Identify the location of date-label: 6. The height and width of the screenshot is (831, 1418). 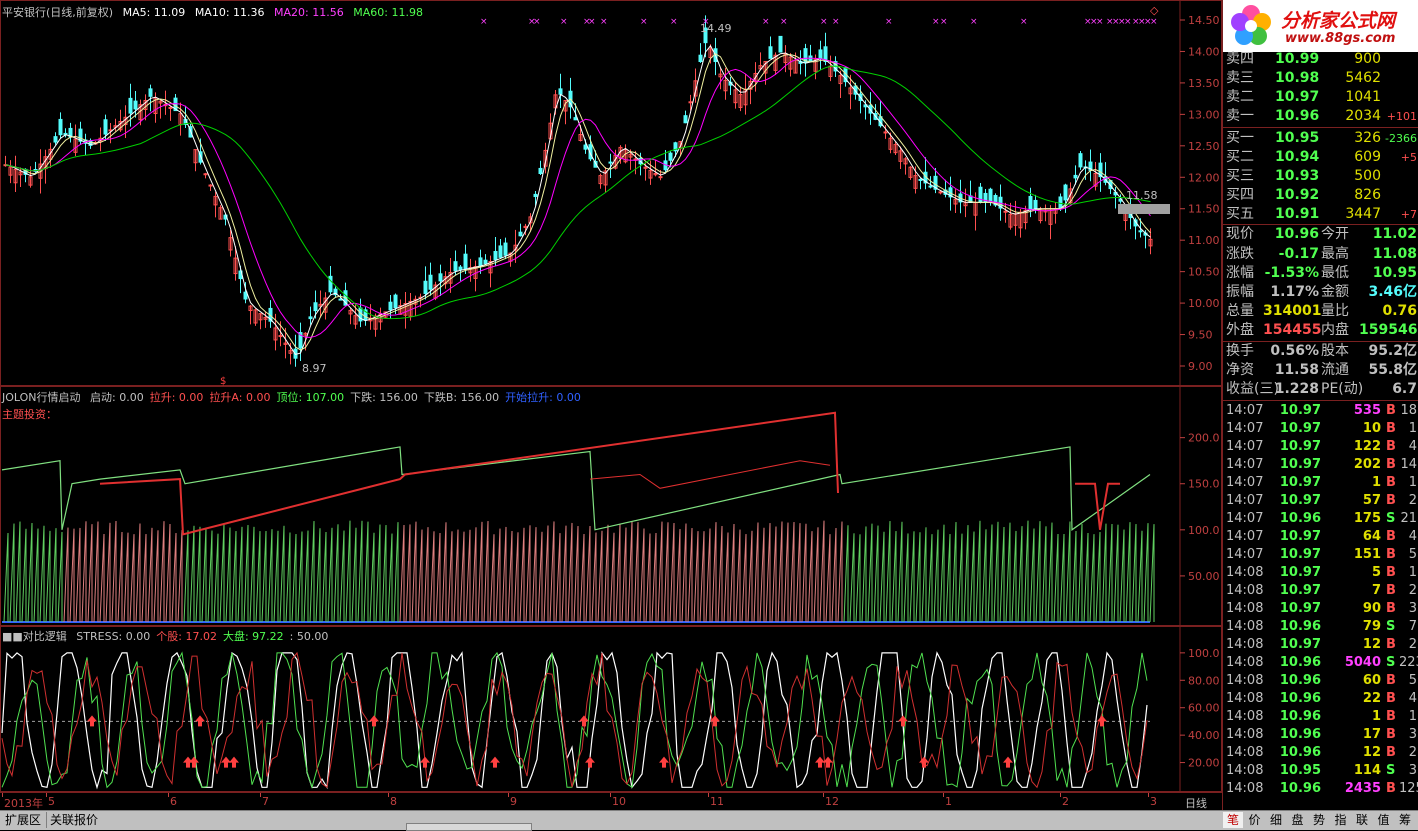
(173, 801).